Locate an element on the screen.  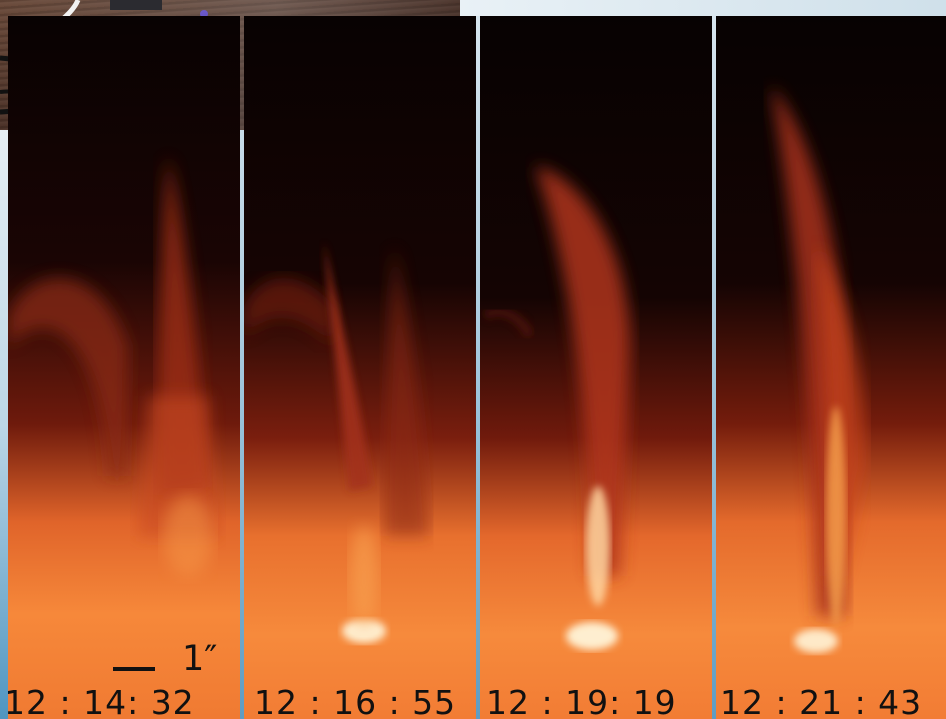
frame-1-timestamp: 12 : 14: 32 is located at coordinates (101, 701).